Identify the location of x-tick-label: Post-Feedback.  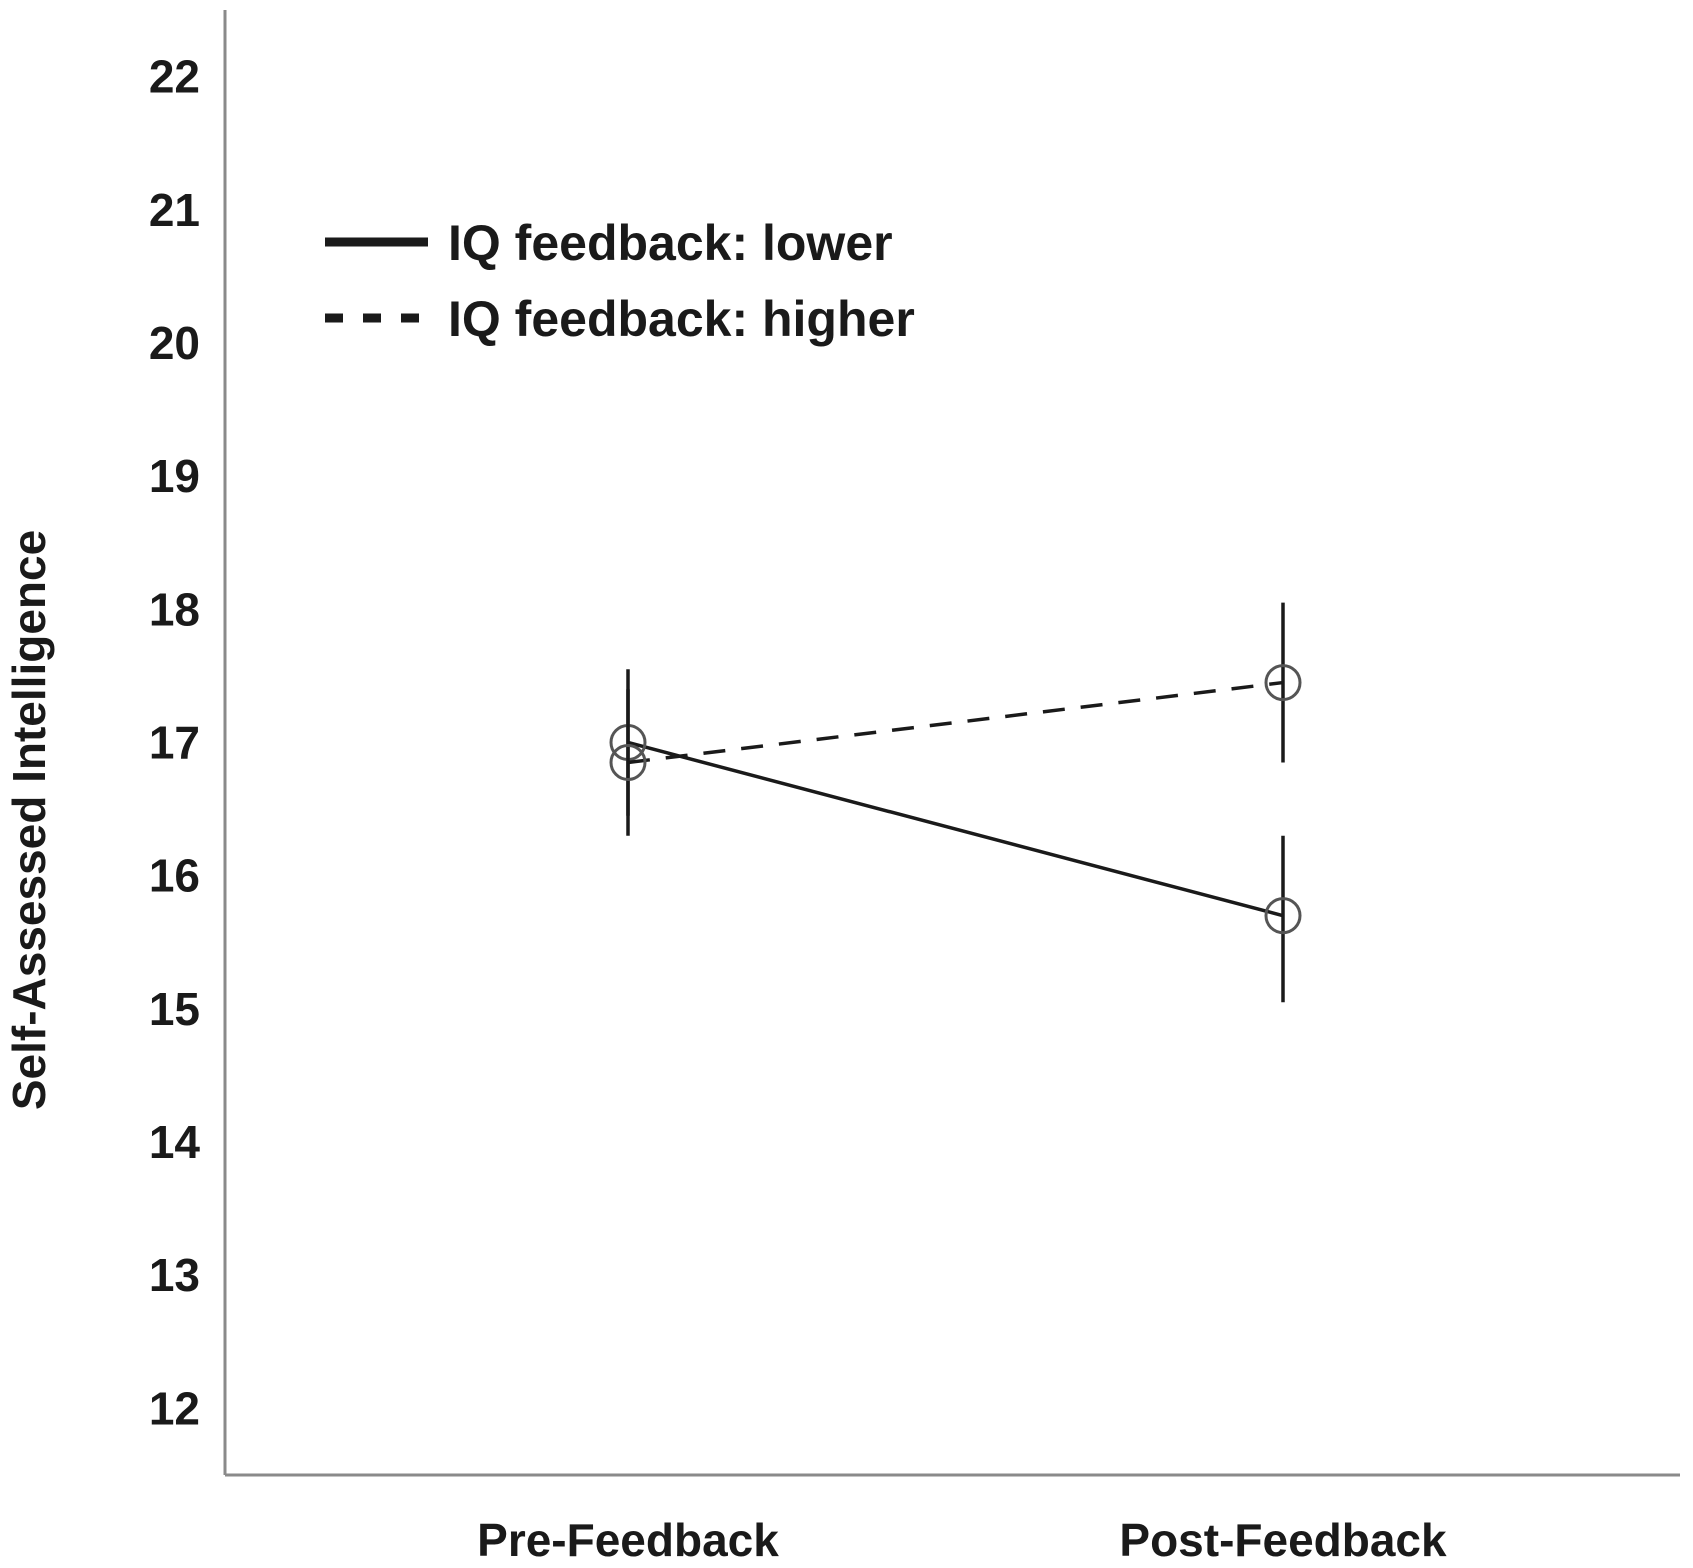
(1283, 1540).